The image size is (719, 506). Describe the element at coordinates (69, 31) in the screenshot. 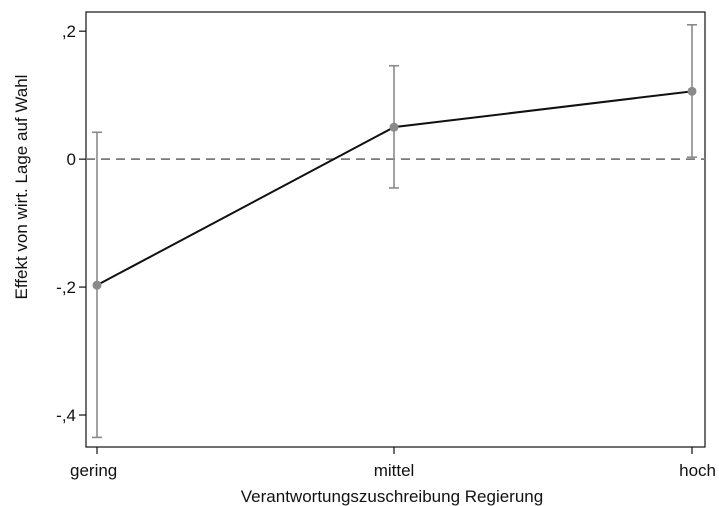

I see `y-tick-label: ,2` at that location.